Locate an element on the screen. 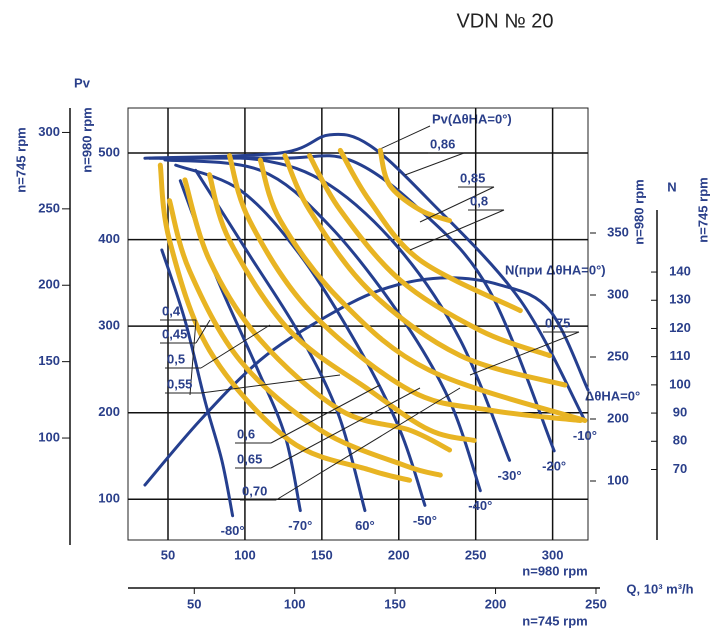 The height and width of the screenshot is (639, 722). curve-label: -80° is located at coordinates (233, 530).